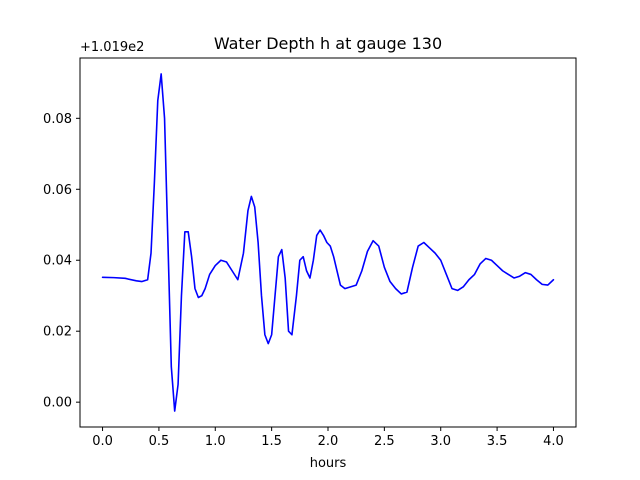 The image size is (640, 480). Describe the element at coordinates (384, 441) in the screenshot. I see `x-tick-label: 2.5` at that location.